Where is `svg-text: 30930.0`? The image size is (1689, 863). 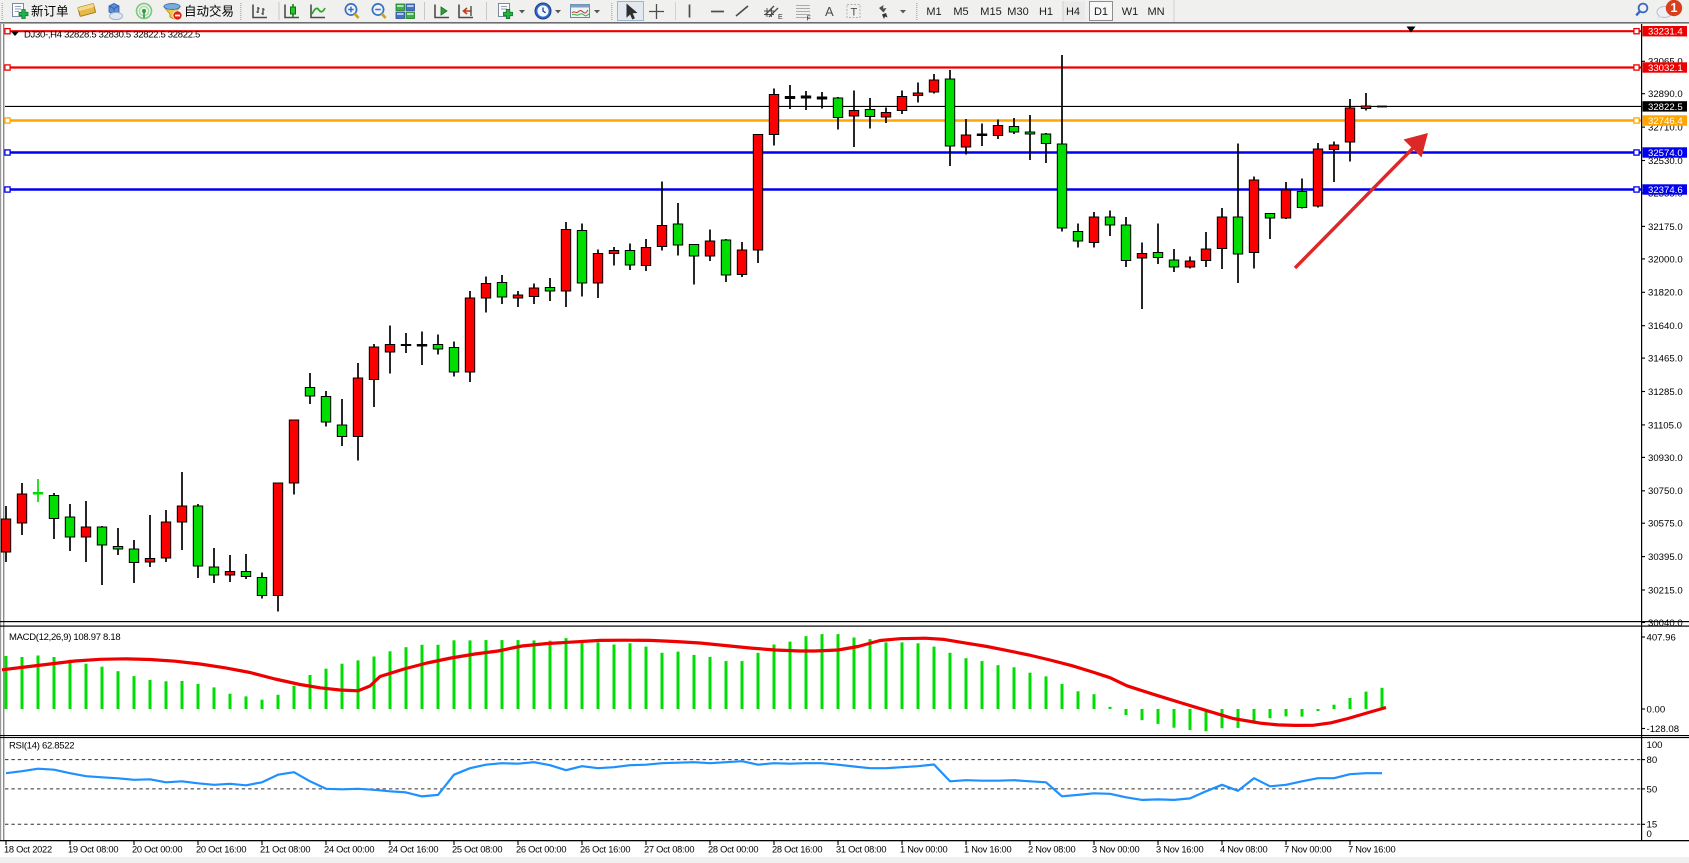 svg-text: 30930.0 is located at coordinates (1665, 458).